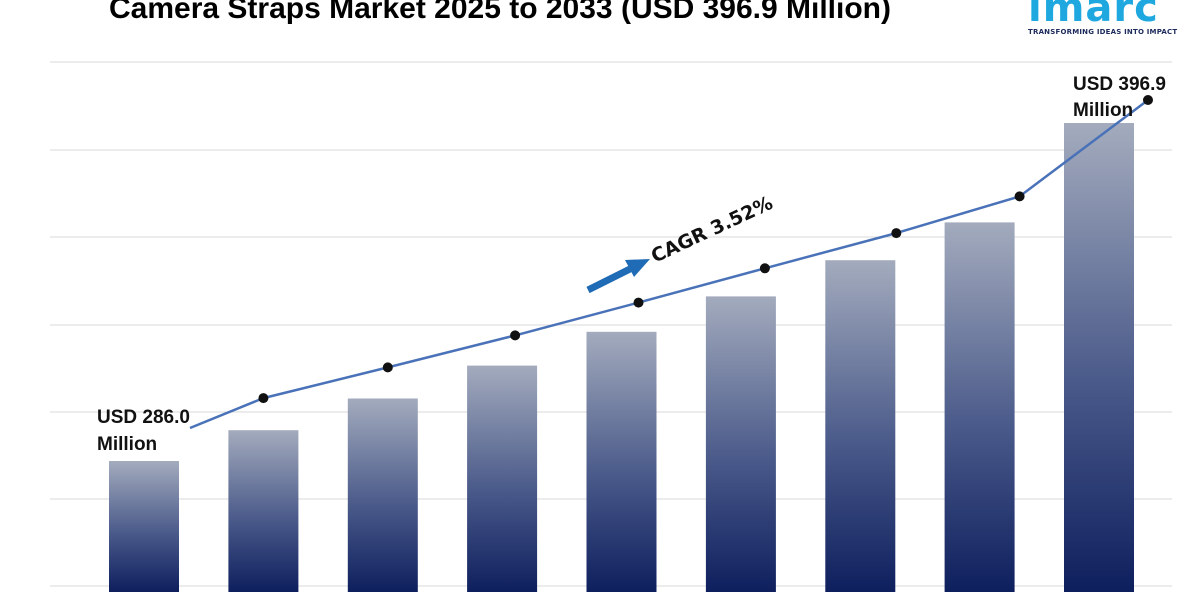 The height and width of the screenshot is (600, 1200). I want to click on cagr-label: CAGR 3.52%, so click(712, 229).